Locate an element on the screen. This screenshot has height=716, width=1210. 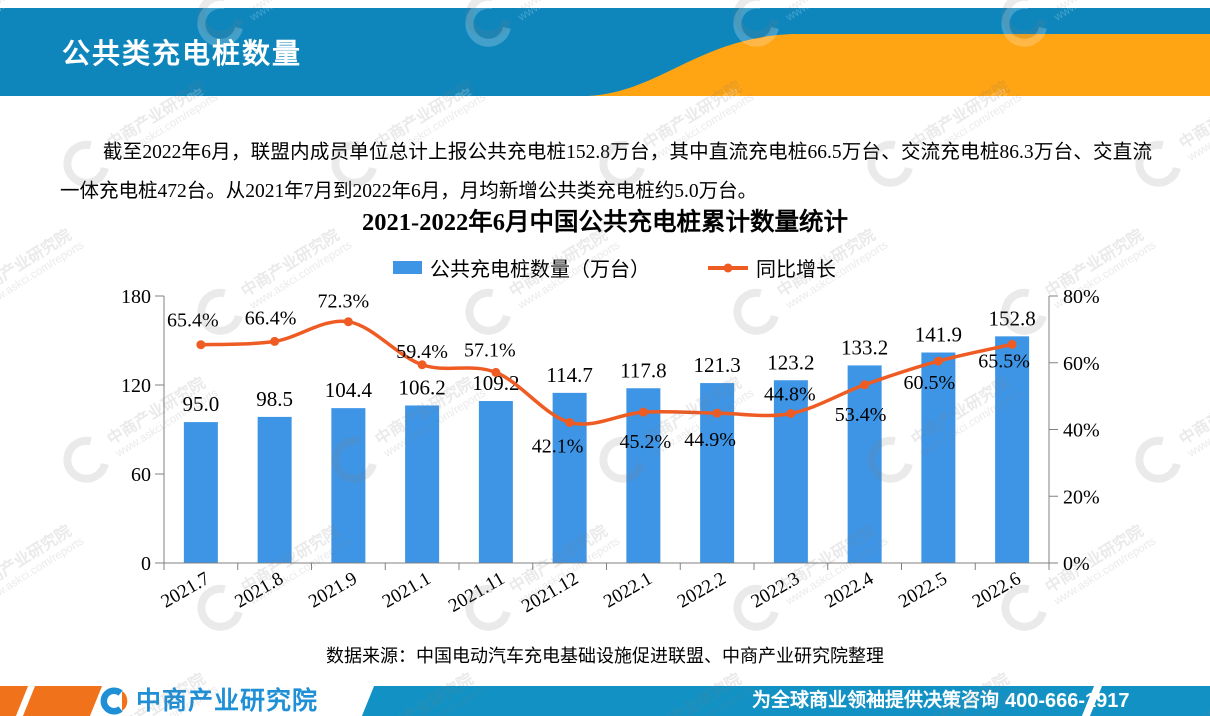
x-axis-label: 2022.4 is located at coordinates (849, 590).